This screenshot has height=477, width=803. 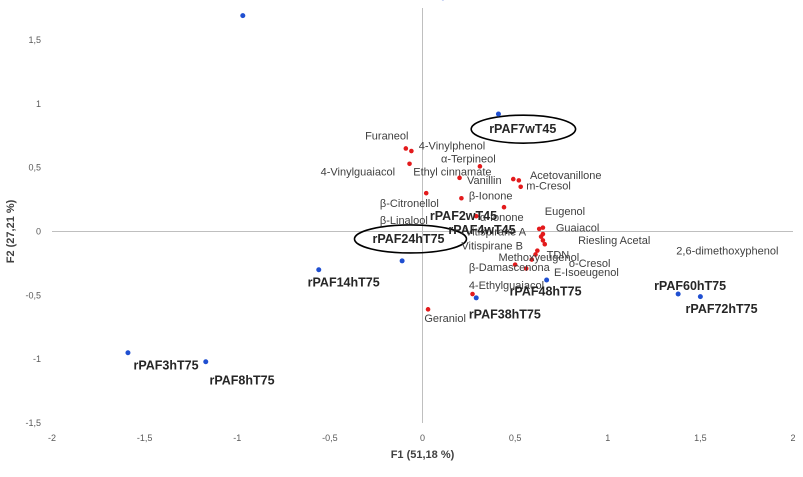 I want to click on variable-label: β-Linalool, so click(x=404, y=221).